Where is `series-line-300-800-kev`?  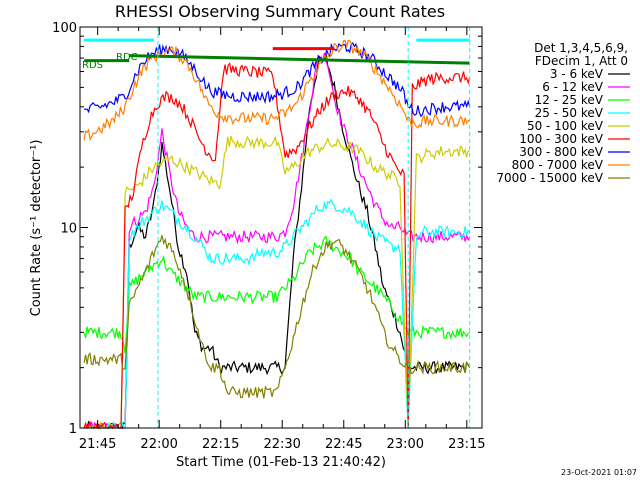 series-line-300-800-kev is located at coordinates (277, 80).